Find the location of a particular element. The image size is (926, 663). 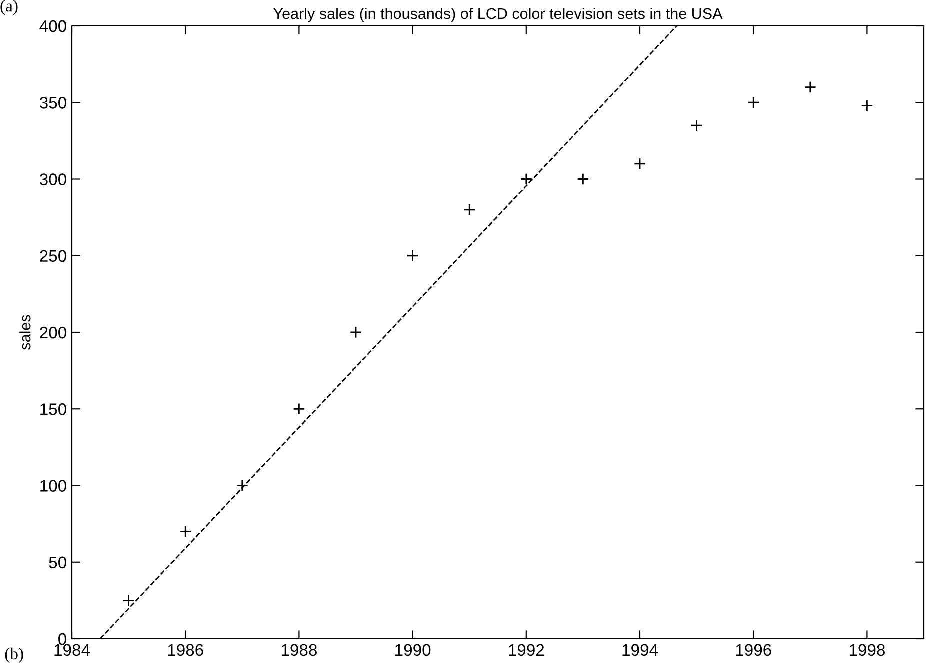

x-tick-label: 1992 is located at coordinates (526, 650).